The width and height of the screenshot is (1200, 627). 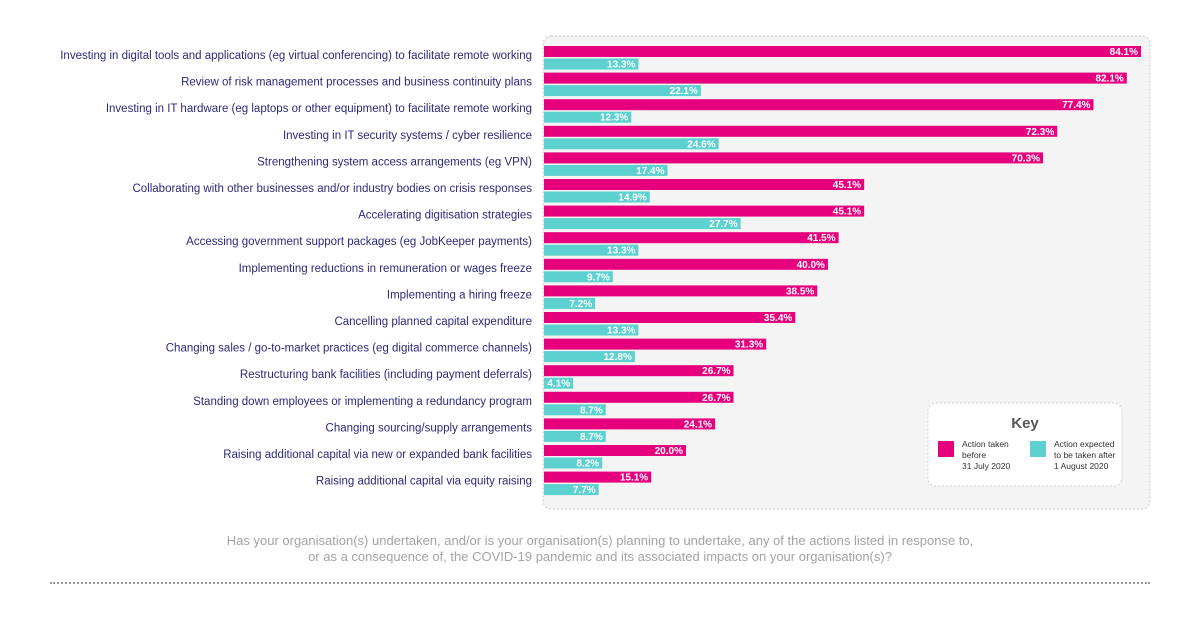 What do you see at coordinates (632, 198) in the screenshot?
I see `data-label: 14.9%` at bounding box center [632, 198].